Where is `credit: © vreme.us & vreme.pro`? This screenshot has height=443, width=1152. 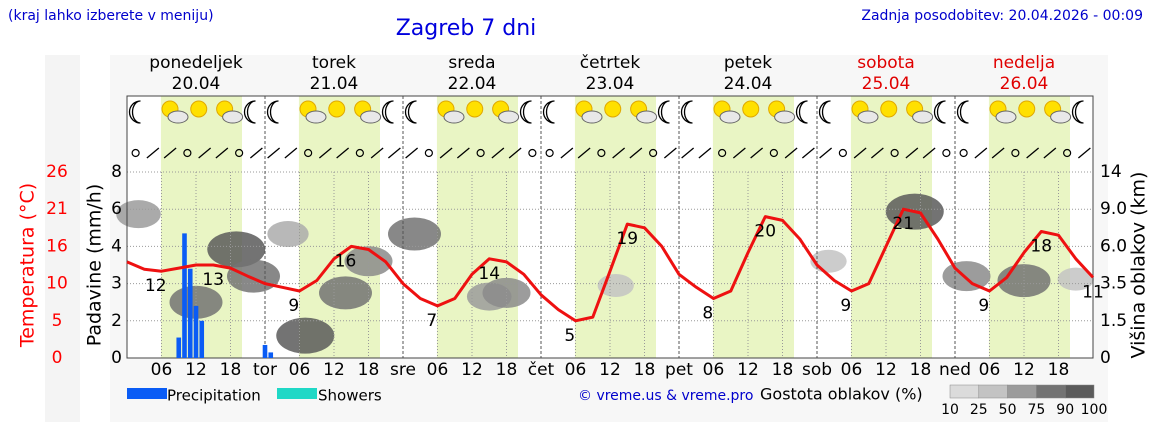 credit: © vreme.us & vreme.pro is located at coordinates (665, 396).